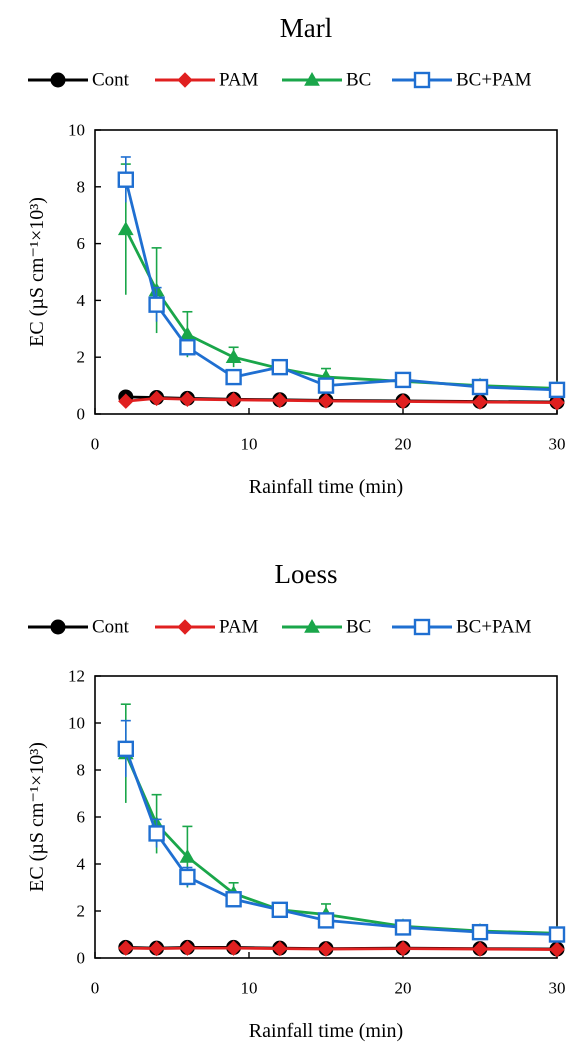 This screenshot has width=568, height=1043. Describe the element at coordinates (306, 574) in the screenshot. I see `chart-title: Loess` at that location.